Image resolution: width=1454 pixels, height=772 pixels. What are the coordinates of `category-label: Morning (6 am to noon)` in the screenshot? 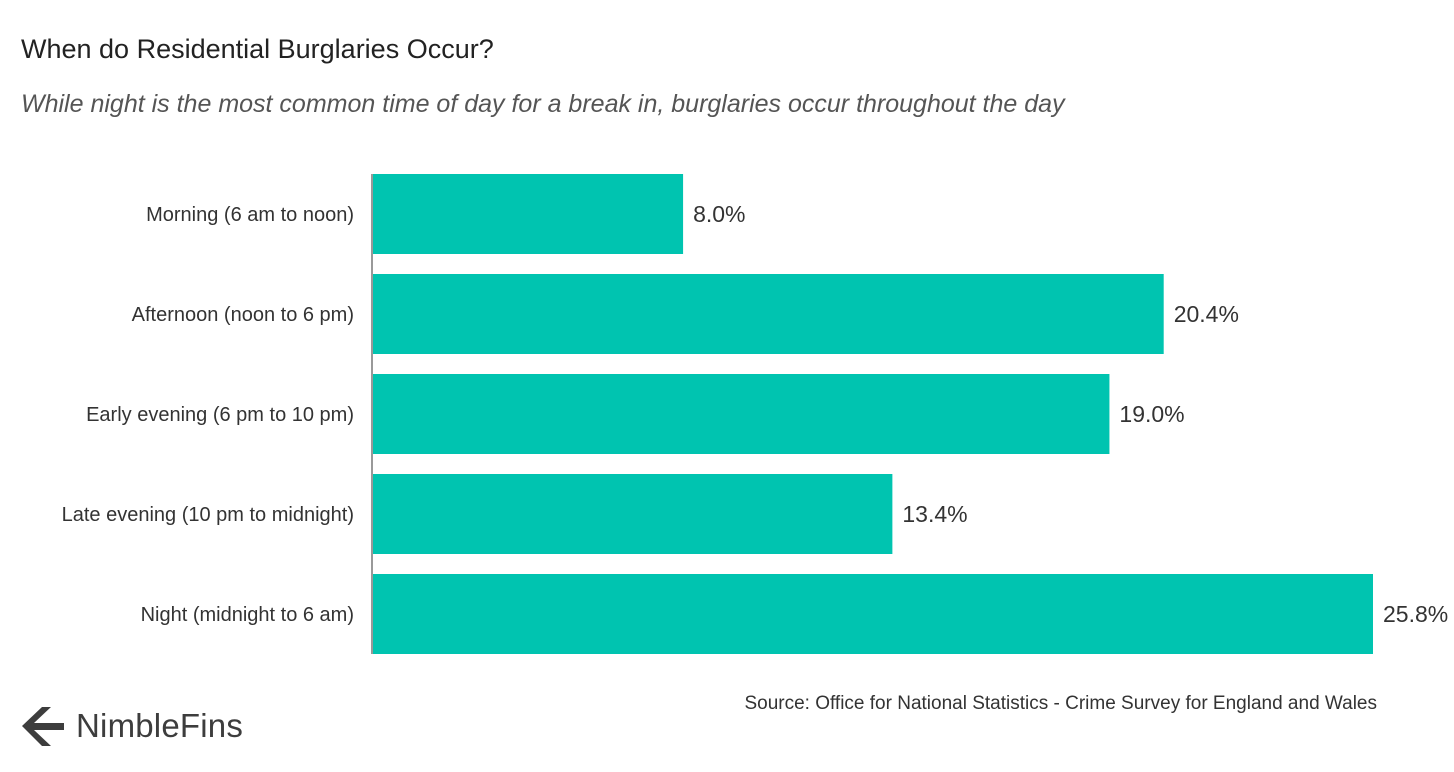 It's located at (250, 215).